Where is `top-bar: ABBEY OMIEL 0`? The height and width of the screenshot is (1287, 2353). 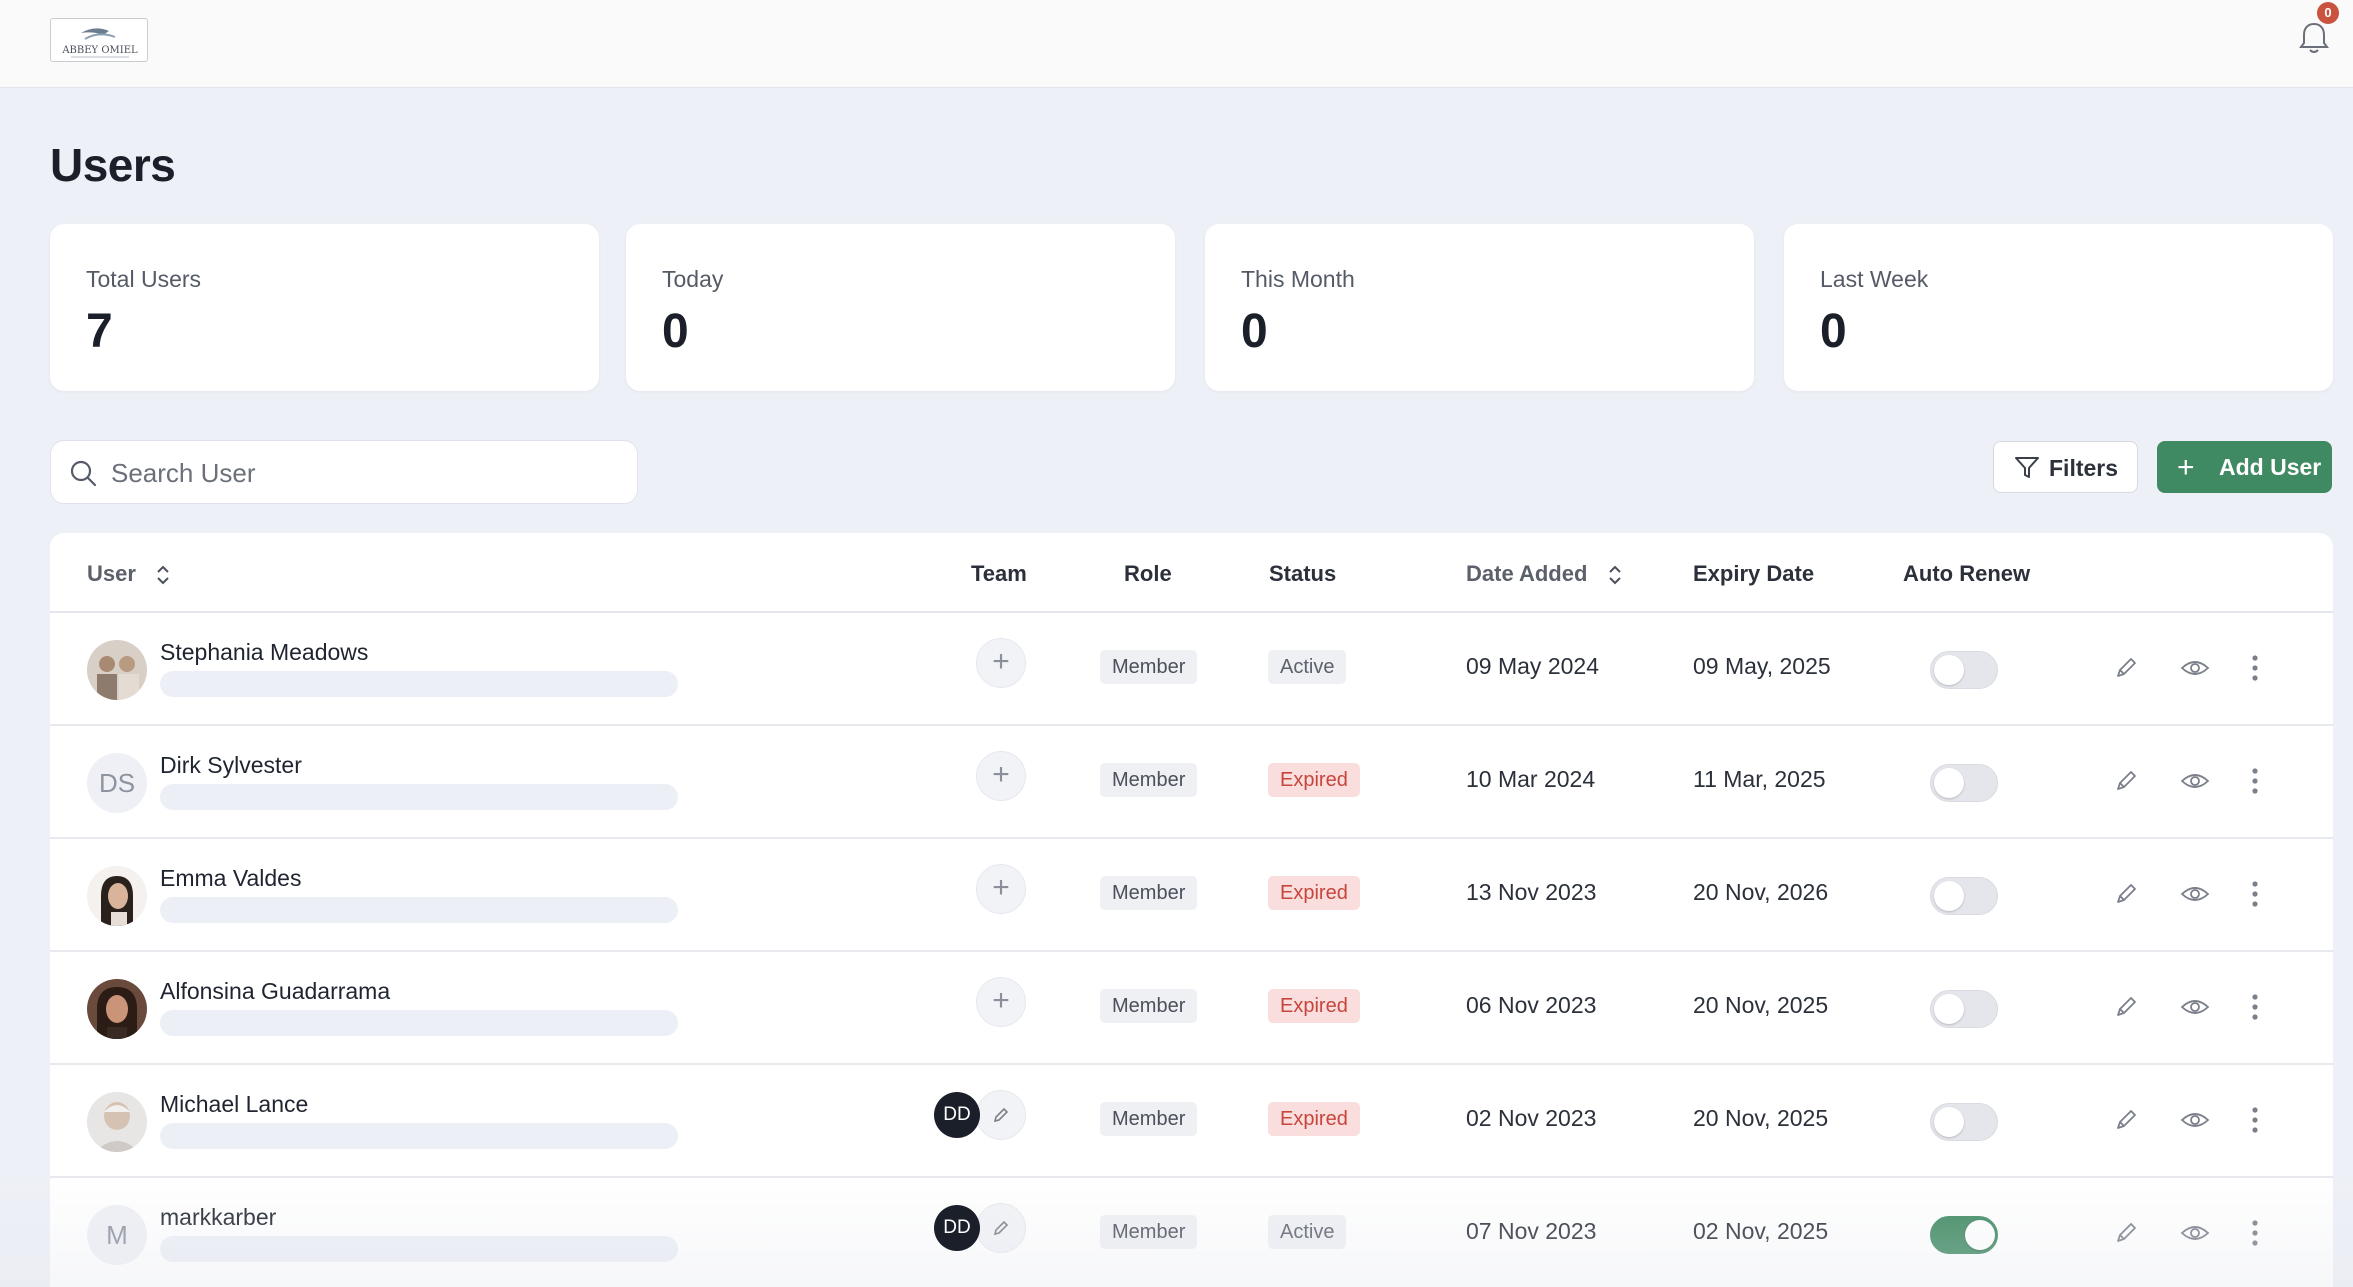
top-bar: ABBEY OMIEL 0 is located at coordinates (1176, 44).